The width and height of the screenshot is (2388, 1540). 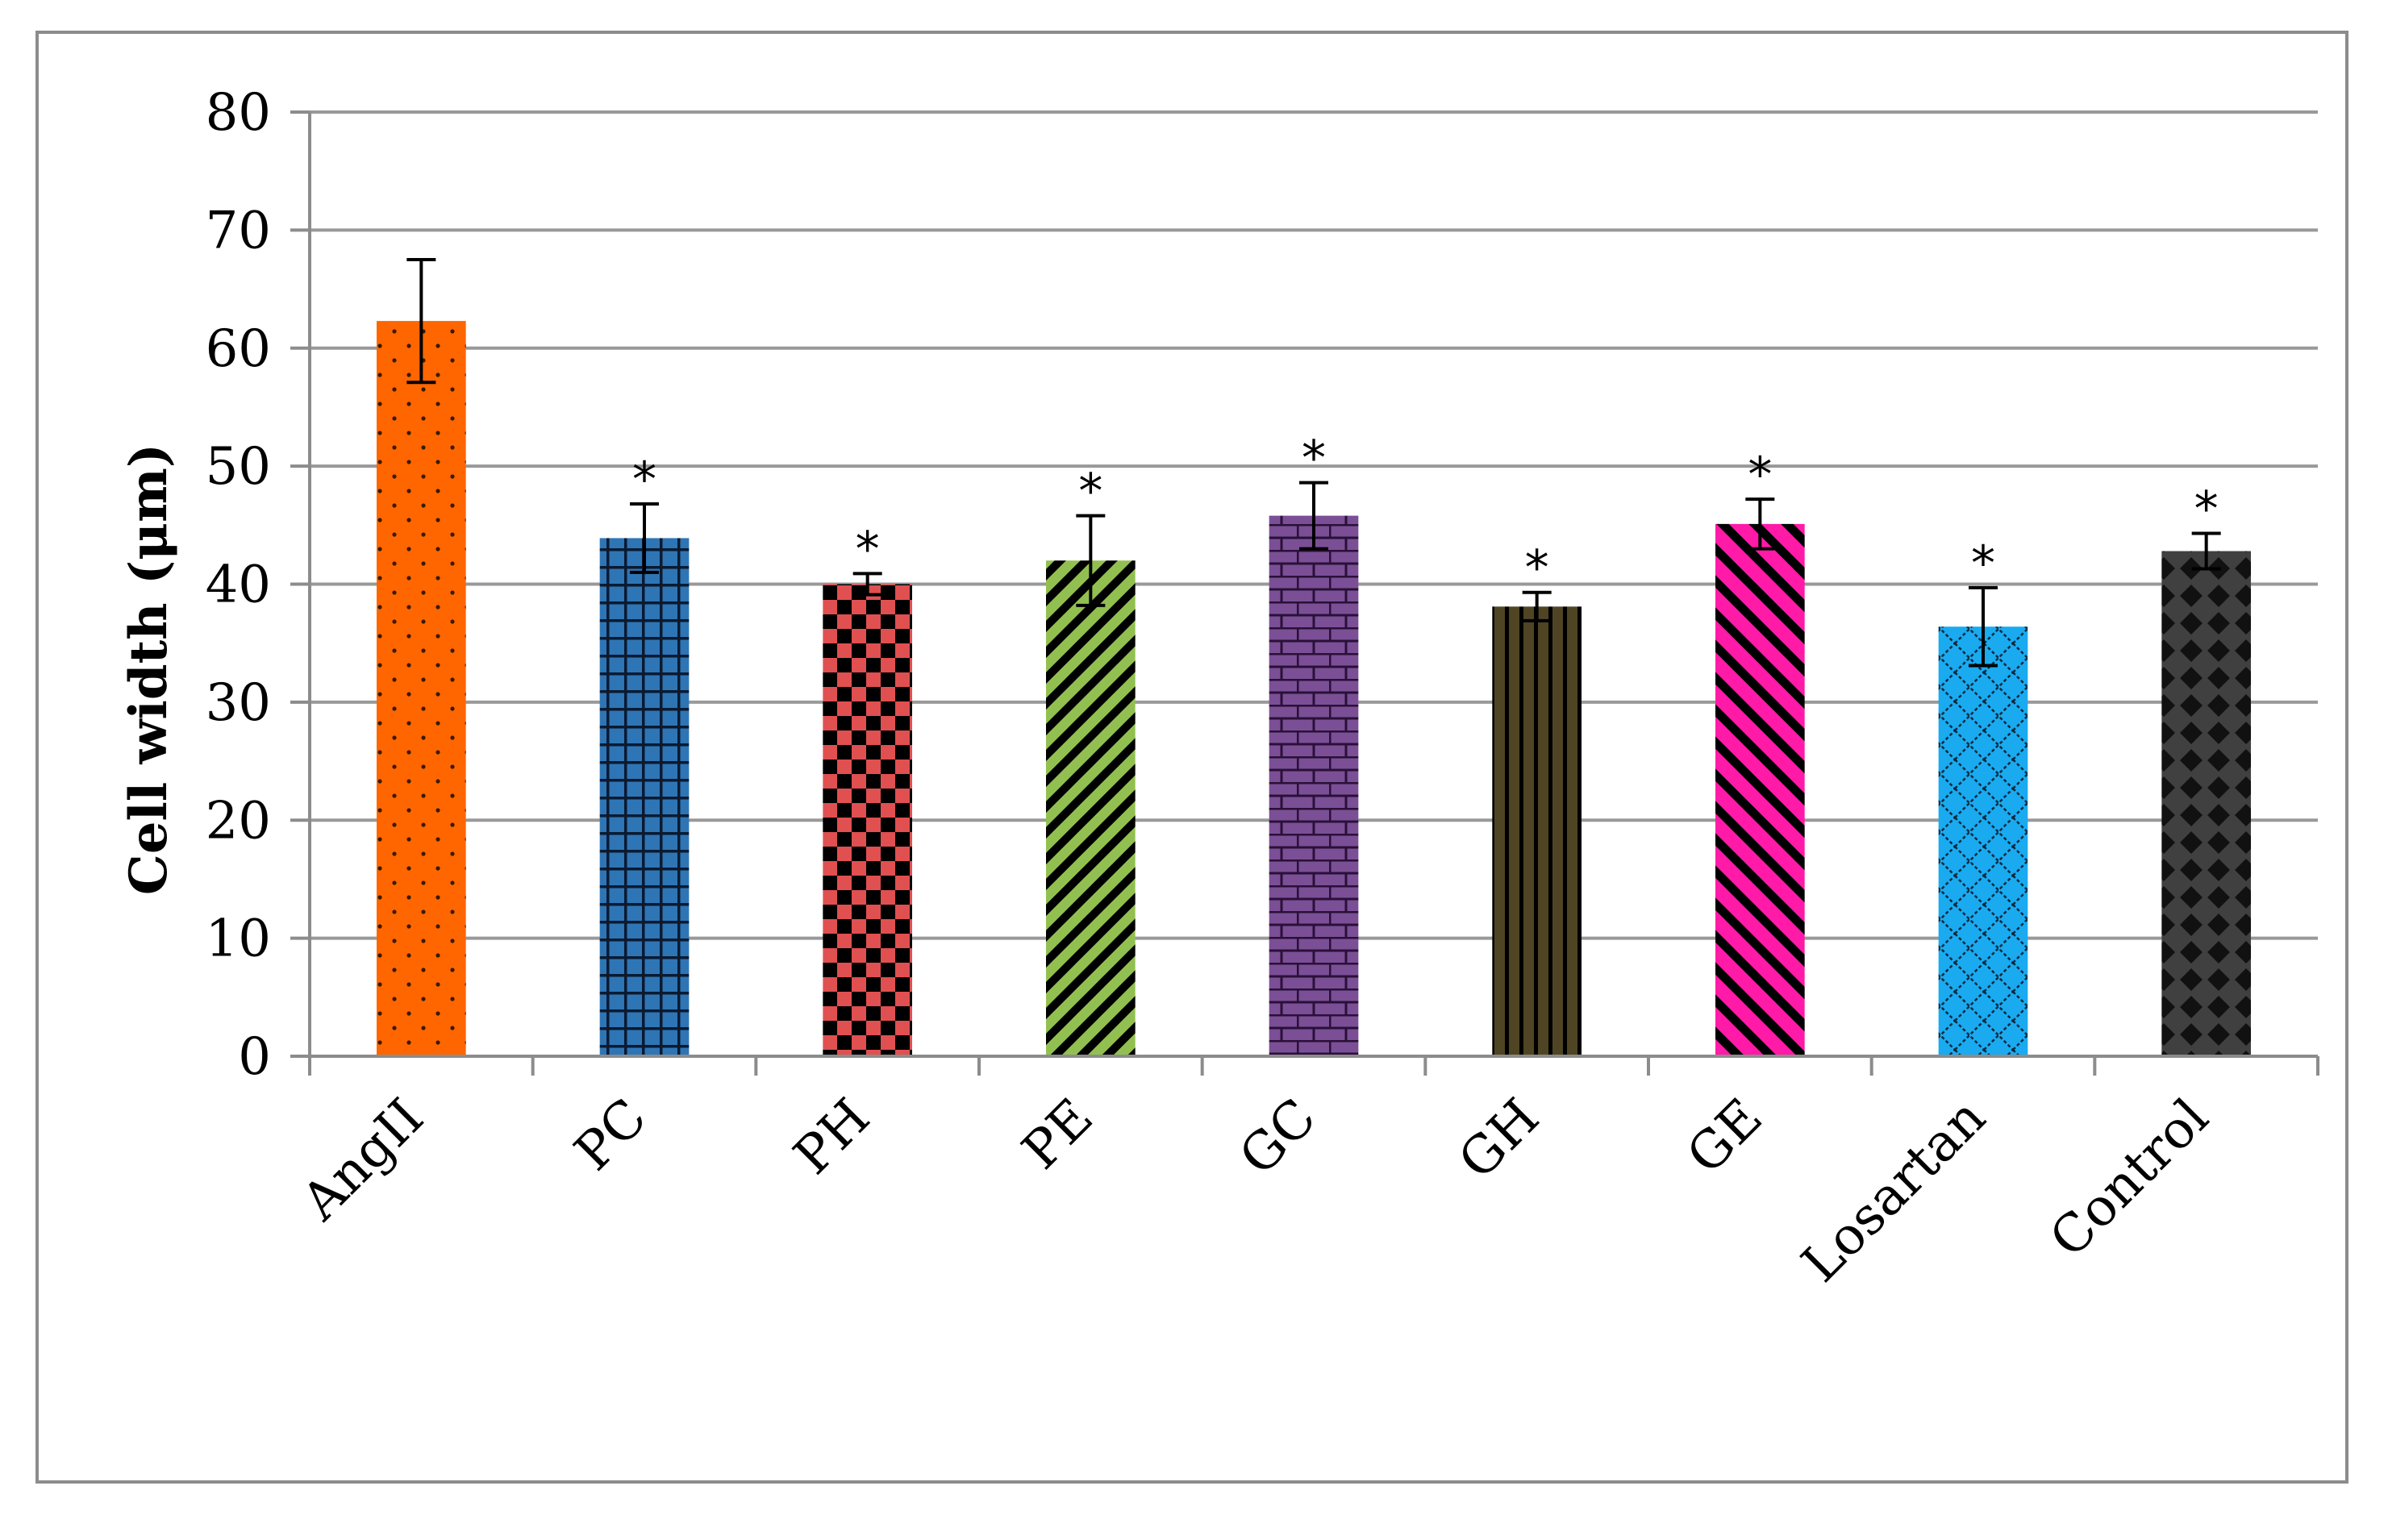 I want to click on bar-ph, so click(x=867, y=820).